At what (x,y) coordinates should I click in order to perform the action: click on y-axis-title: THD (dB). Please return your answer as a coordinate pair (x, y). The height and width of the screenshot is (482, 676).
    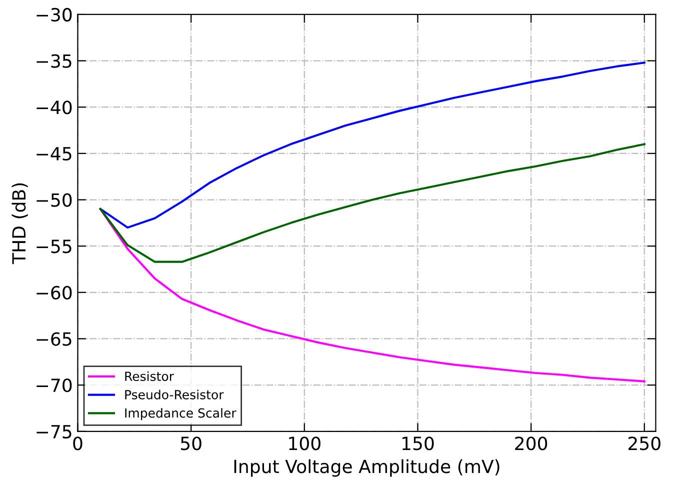
    Looking at the image, I should click on (20, 223).